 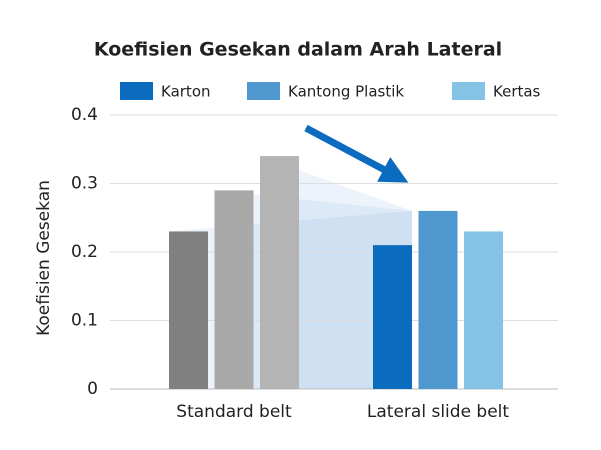 What do you see at coordinates (84, 252) in the screenshot?
I see `y-tick-label: 0.2` at bounding box center [84, 252].